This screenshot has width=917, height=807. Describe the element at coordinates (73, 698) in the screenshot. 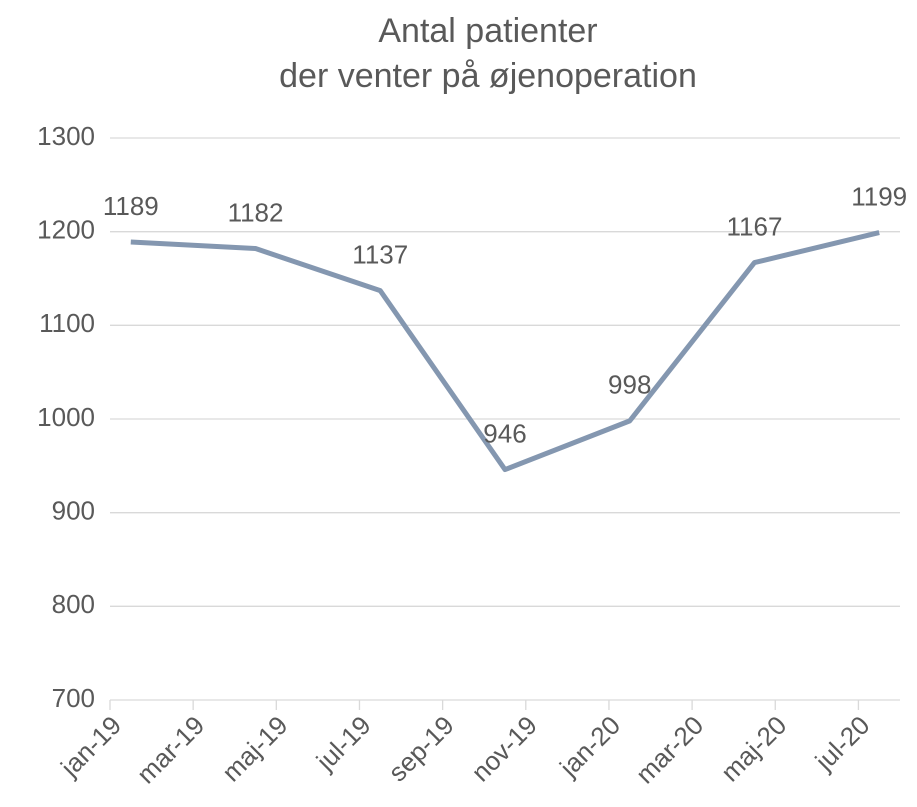

I see `y-tick-label: 700` at that location.